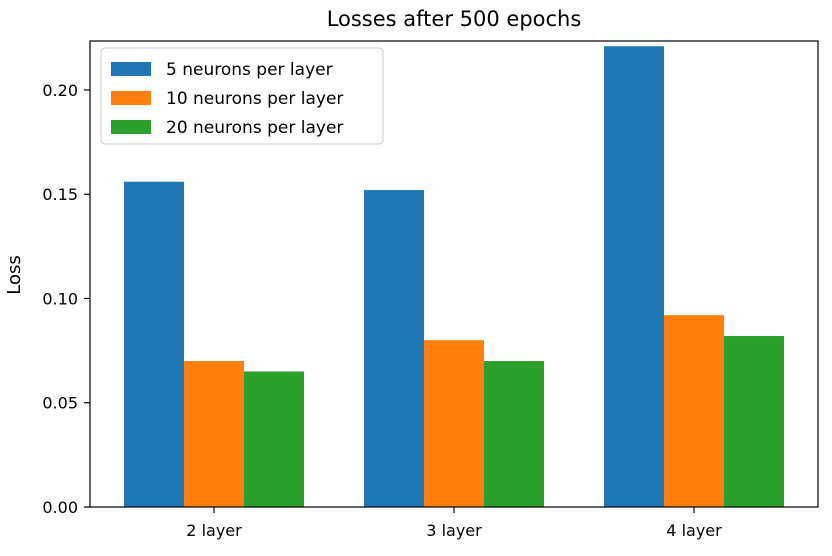 This screenshot has height=556, width=832. Describe the element at coordinates (60, 298) in the screenshot. I see `y-tick-label-3: 0.10` at that location.